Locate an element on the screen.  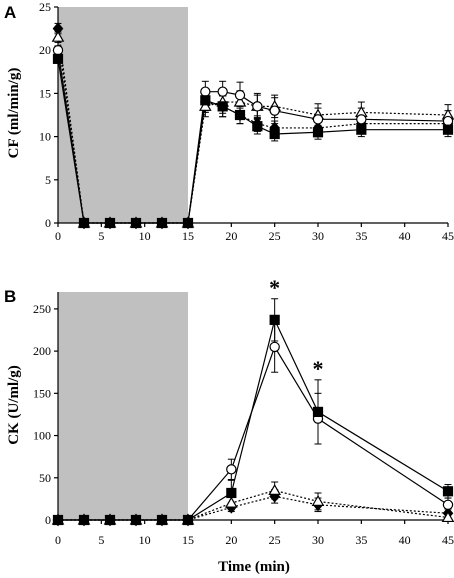
panel-b-x-tick-label: 10 is located at coordinates (145, 540).